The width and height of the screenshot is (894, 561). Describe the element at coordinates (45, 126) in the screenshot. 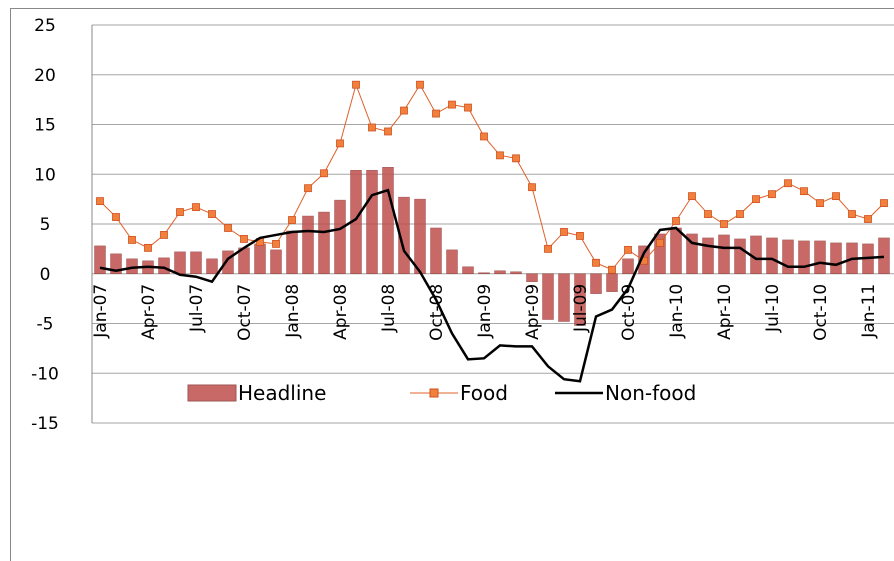

I see `y-tick-label: 15` at that location.